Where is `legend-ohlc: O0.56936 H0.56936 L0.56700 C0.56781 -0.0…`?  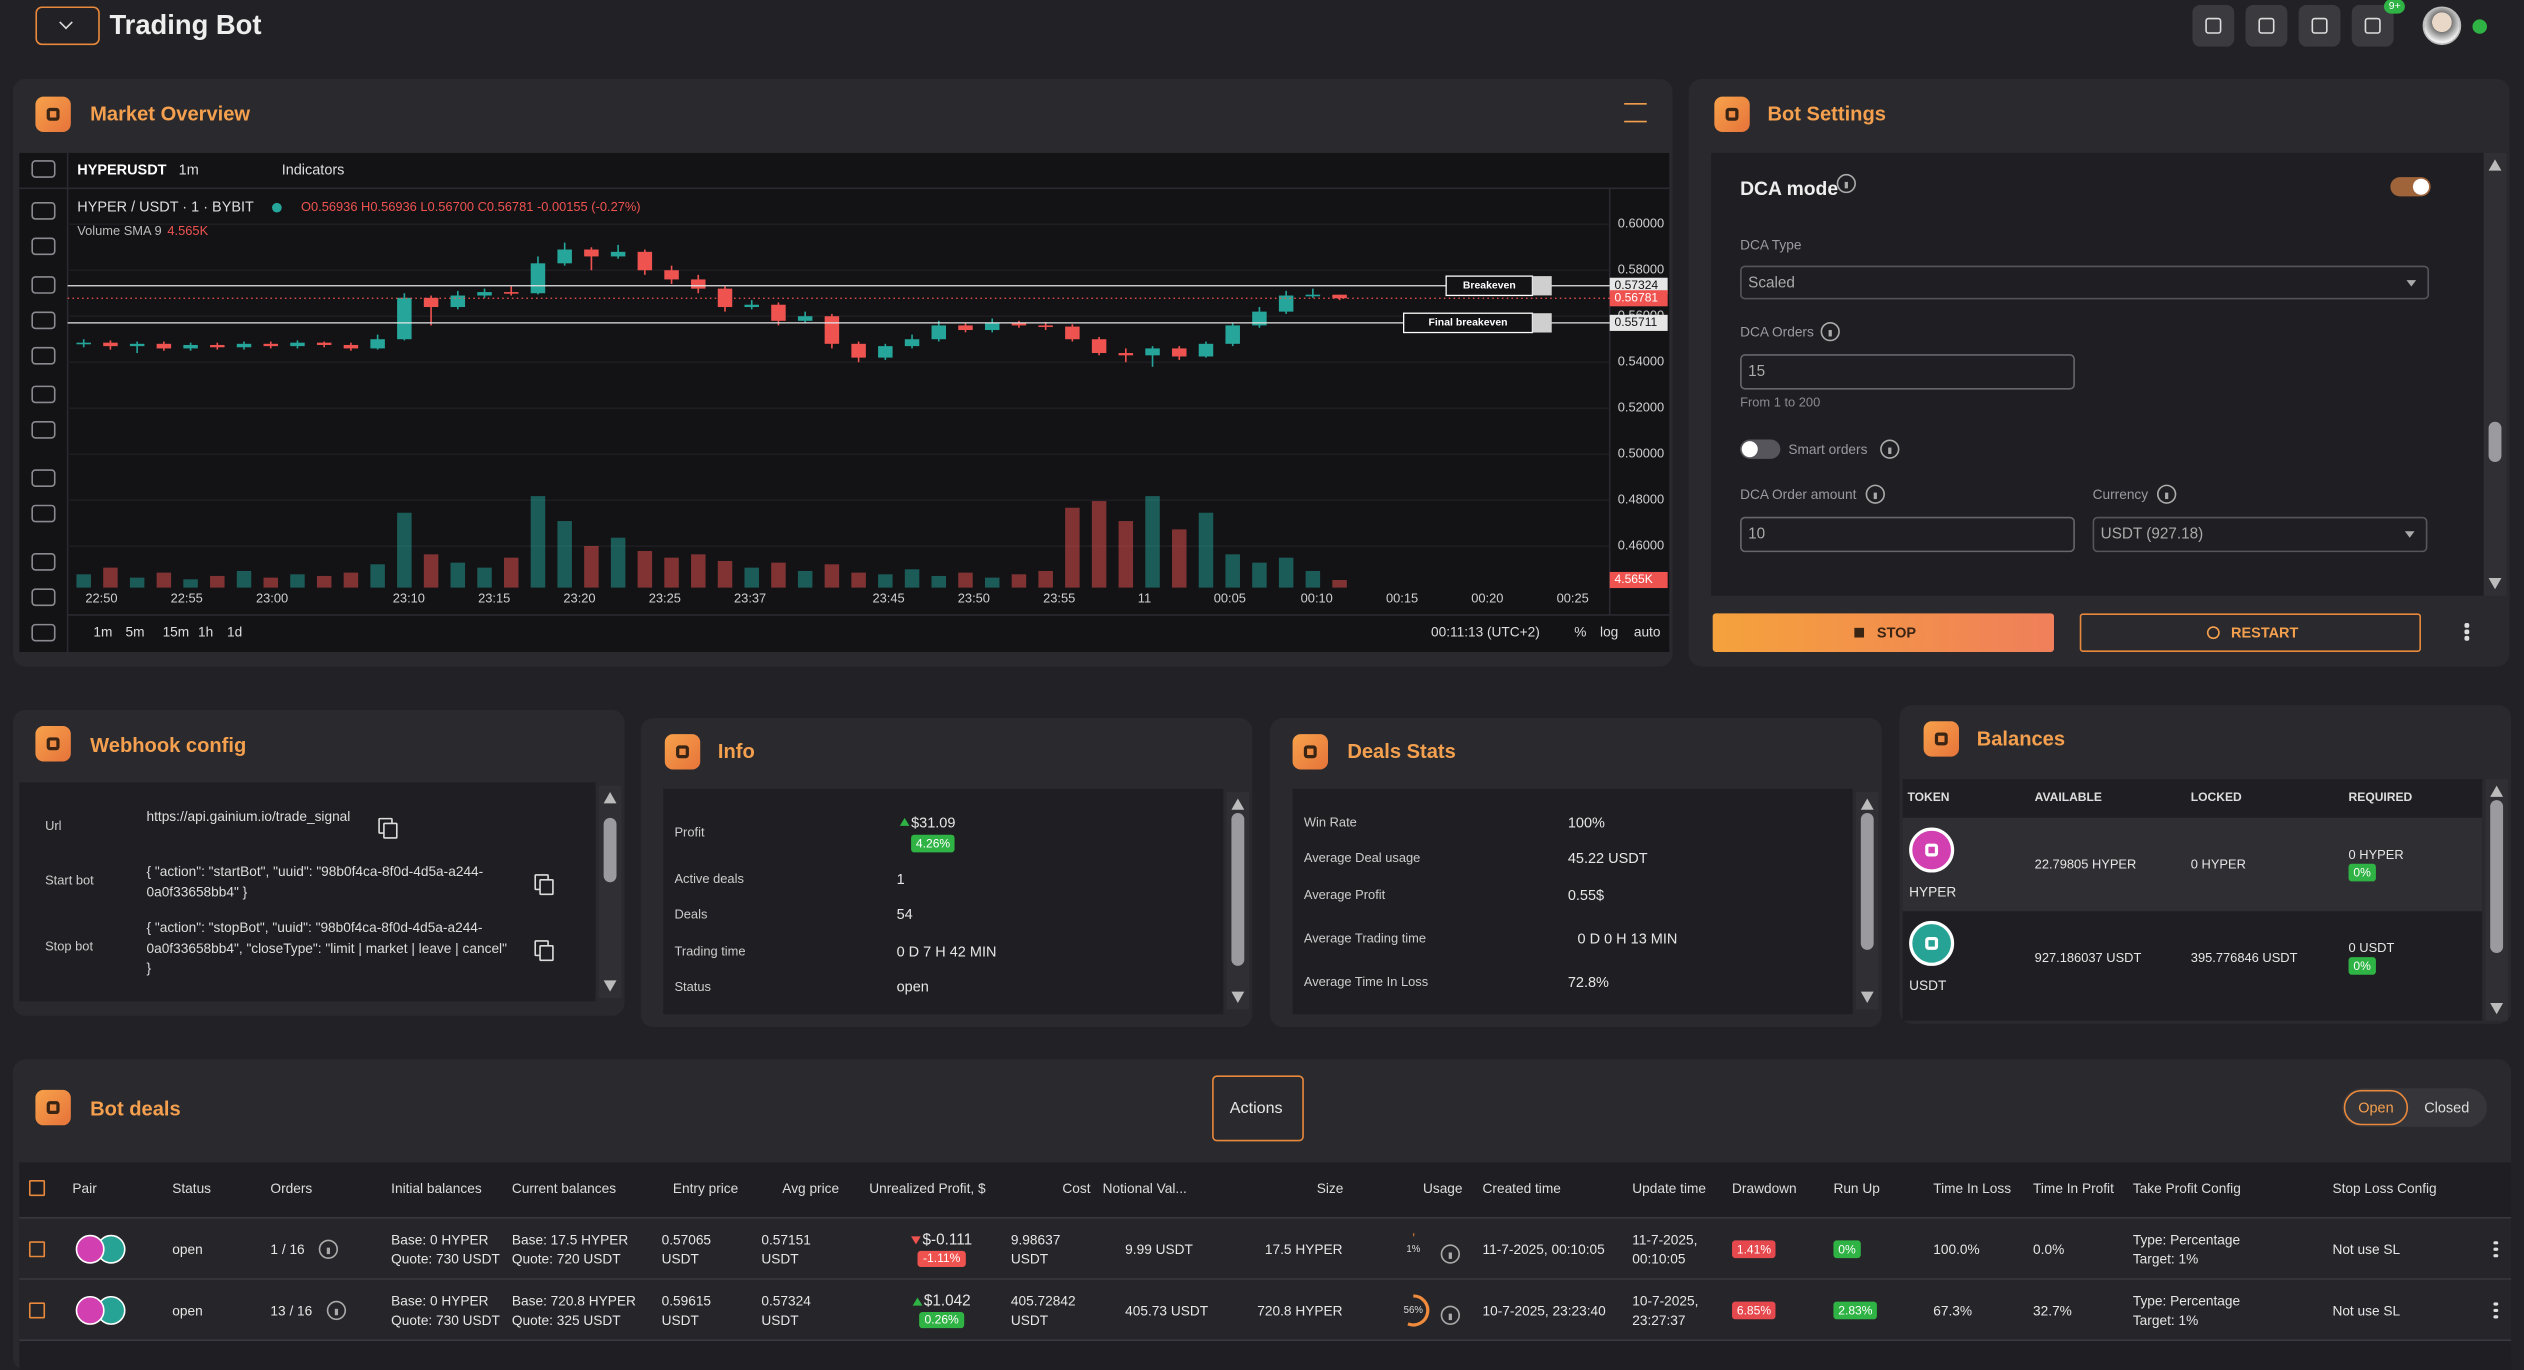 legend-ohlc: O0.56936 H0.56936 L0.56700 C0.56781 -0.0… is located at coordinates (471, 206).